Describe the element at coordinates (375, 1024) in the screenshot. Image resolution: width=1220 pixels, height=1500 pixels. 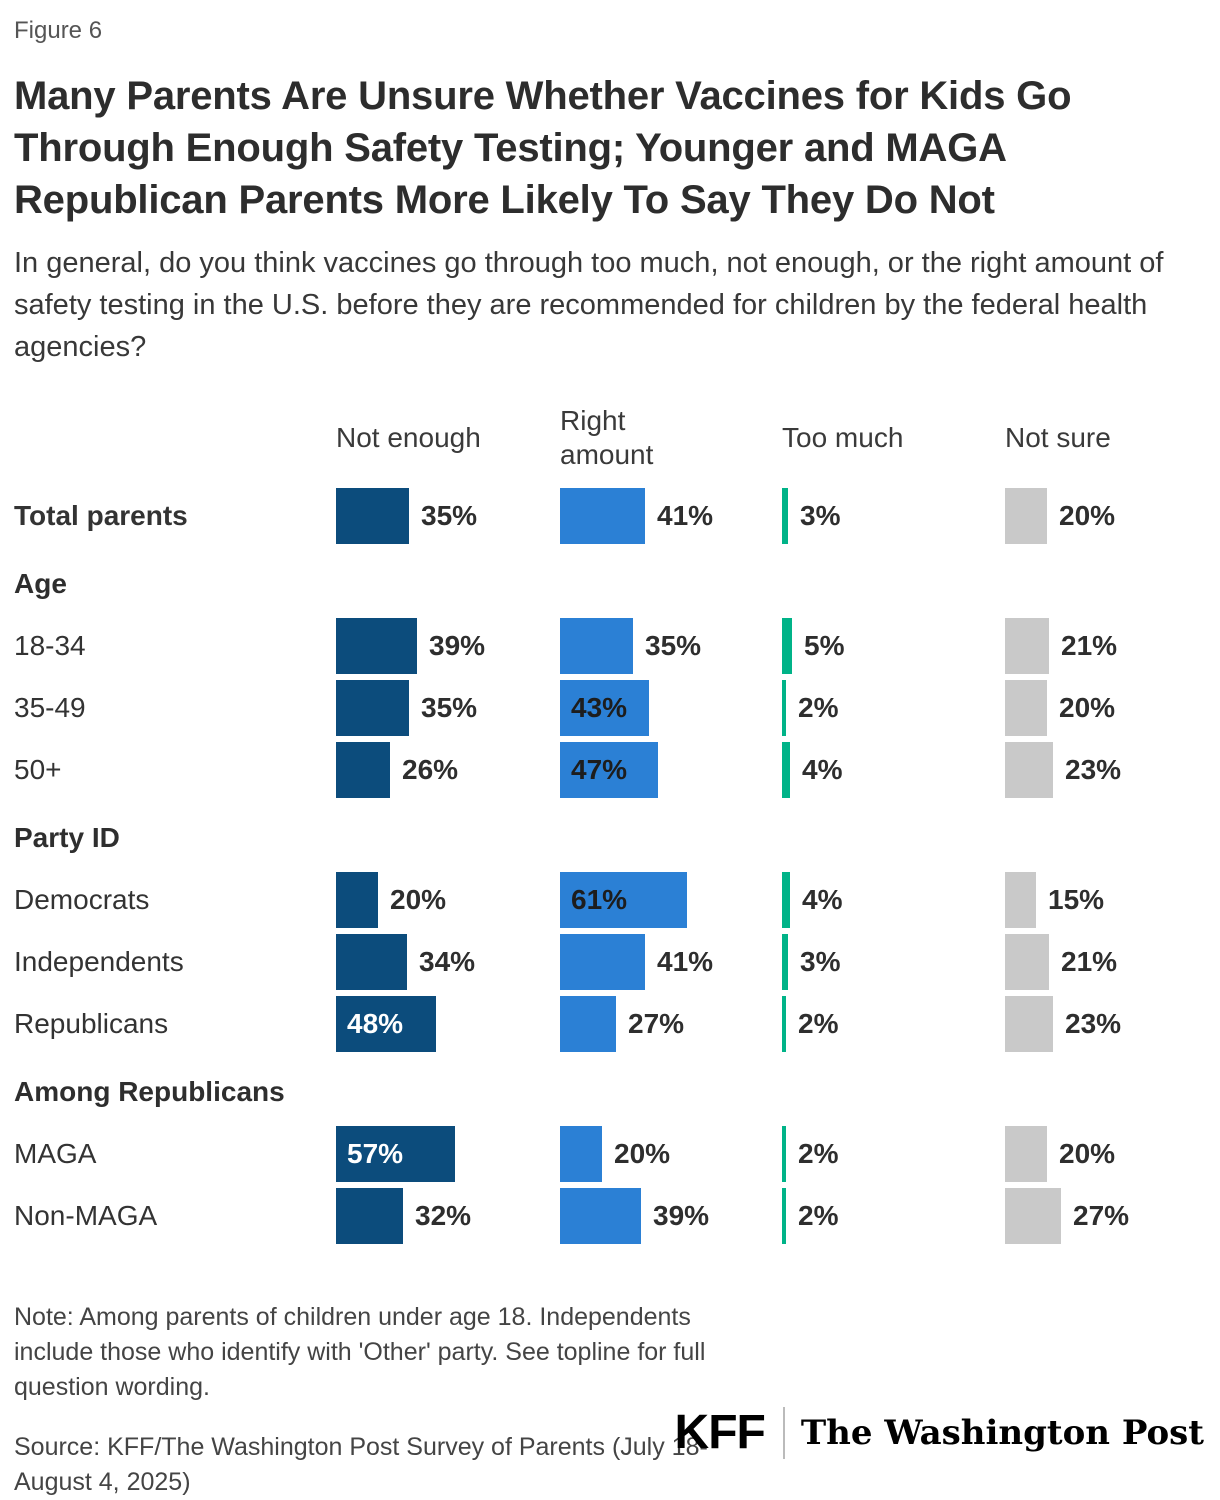
I see `value-label: 48%` at that location.